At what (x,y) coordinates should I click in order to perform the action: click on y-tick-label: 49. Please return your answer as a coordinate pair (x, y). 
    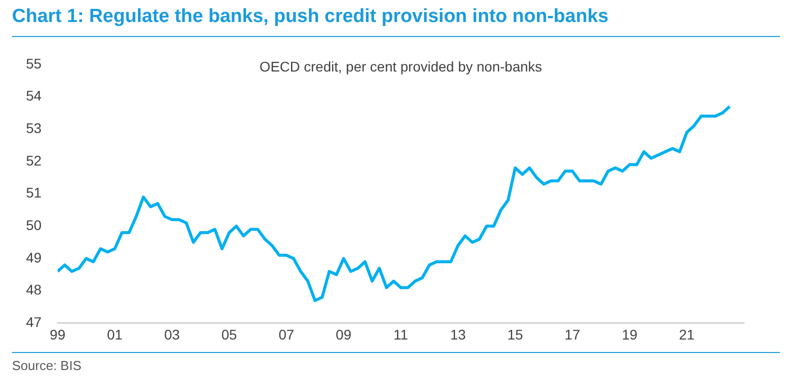
    Looking at the image, I should click on (34, 257).